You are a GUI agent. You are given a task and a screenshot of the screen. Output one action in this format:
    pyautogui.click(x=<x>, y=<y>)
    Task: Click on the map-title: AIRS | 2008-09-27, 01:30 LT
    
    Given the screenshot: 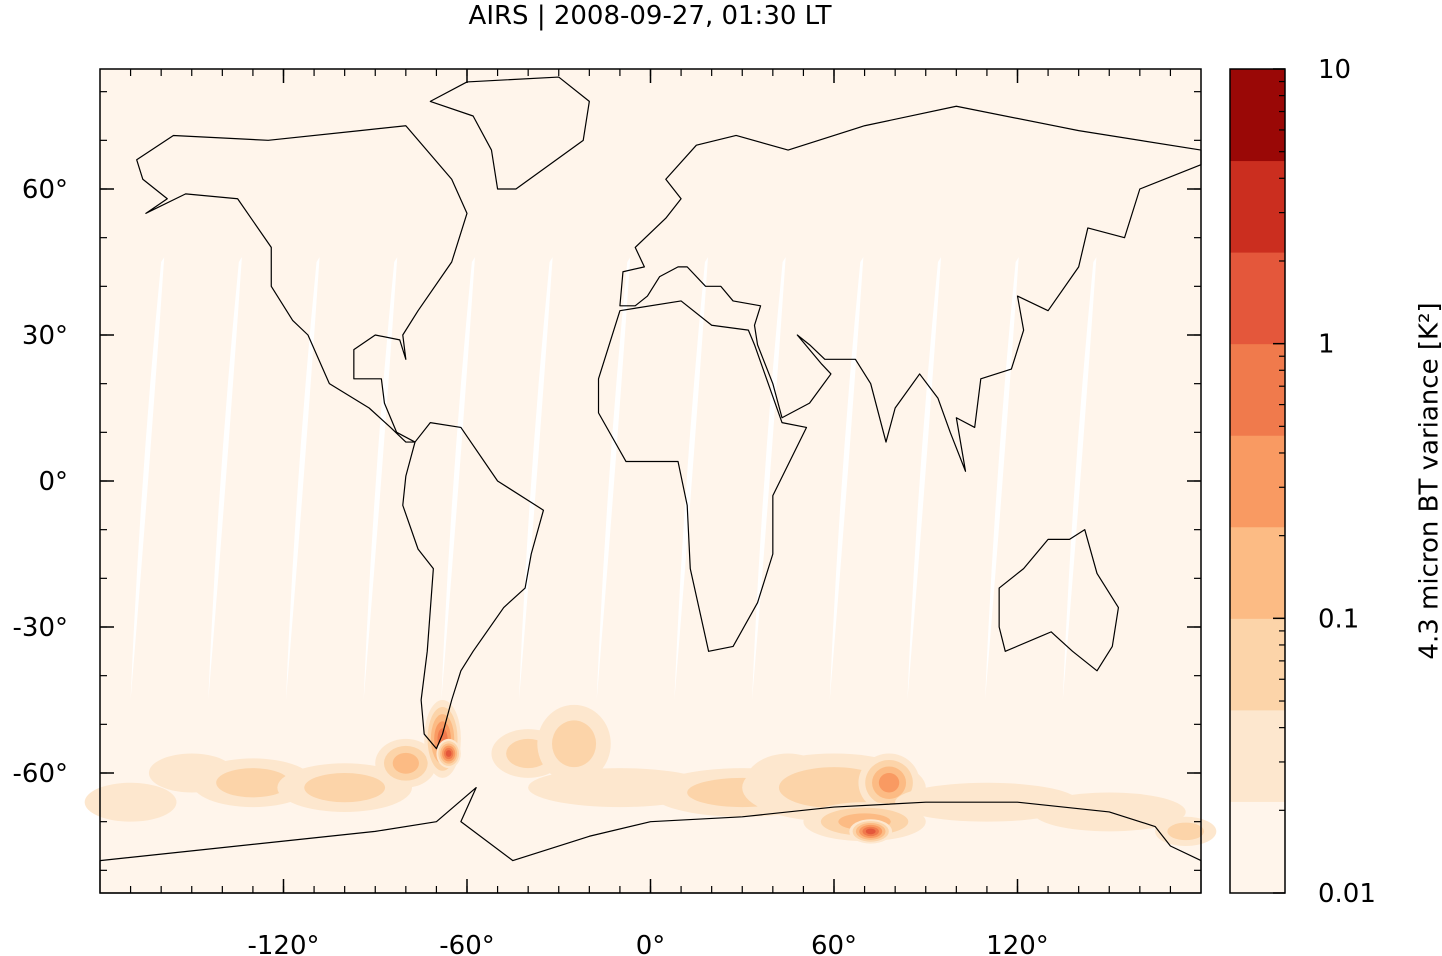 What is the action you would take?
    pyautogui.click(x=650, y=16)
    